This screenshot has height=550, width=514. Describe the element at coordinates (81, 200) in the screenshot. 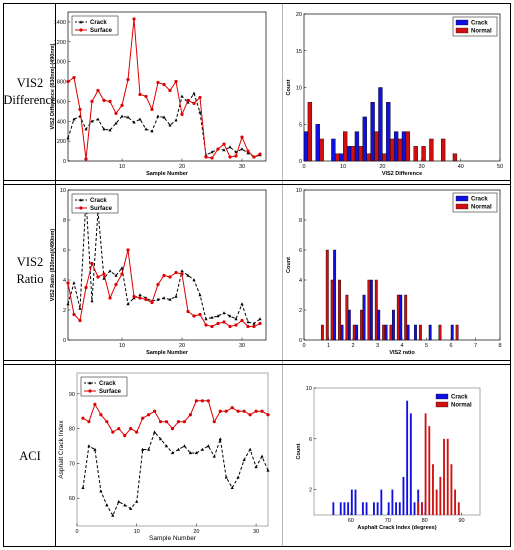

I see `legend-marker-crack` at that location.